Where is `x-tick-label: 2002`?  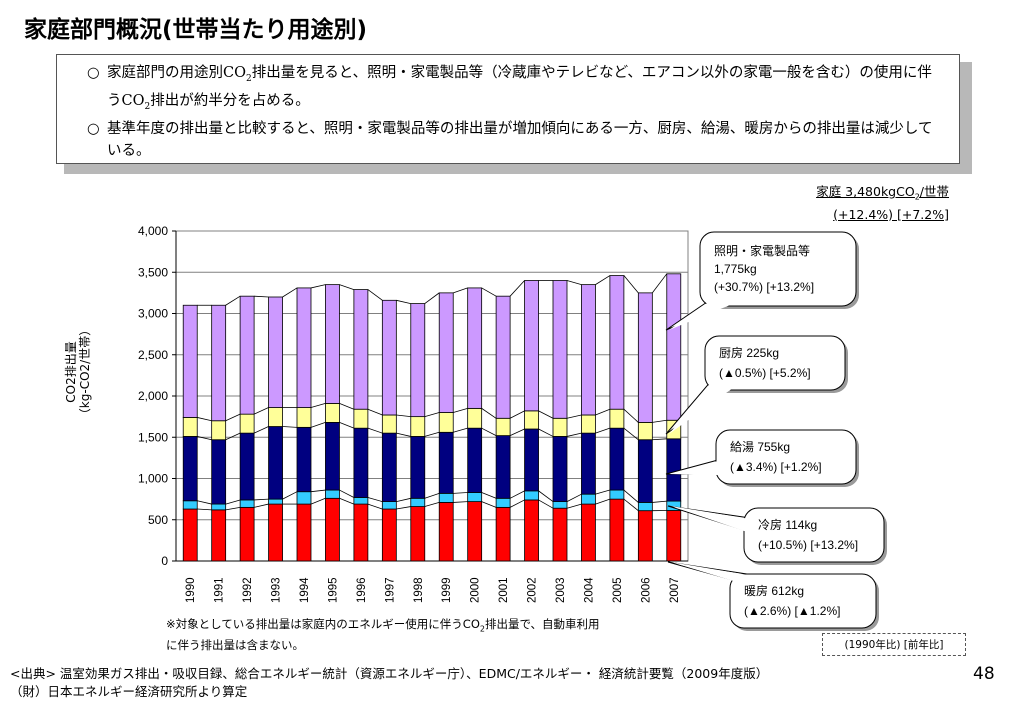
x-tick-label: 2002 is located at coordinates (533, 590).